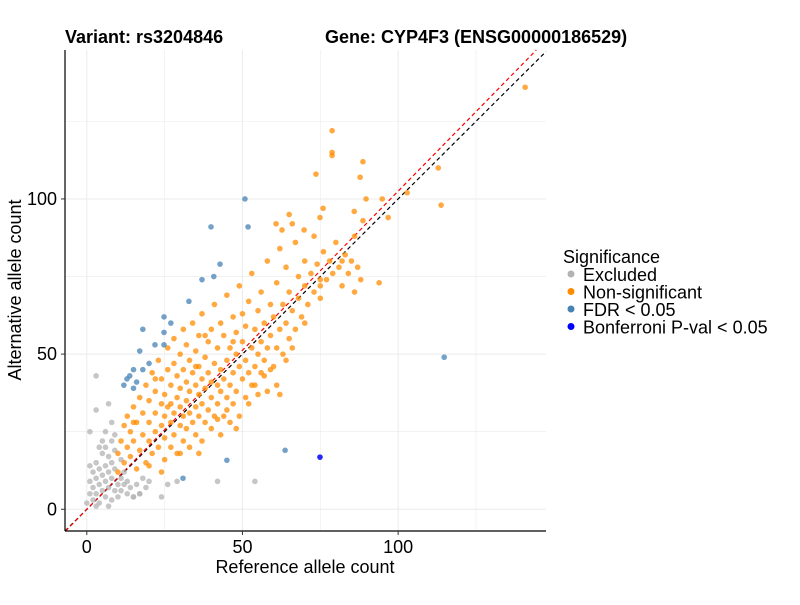 The image size is (800, 605). I want to click on legend-item: Excluded, so click(612, 275).